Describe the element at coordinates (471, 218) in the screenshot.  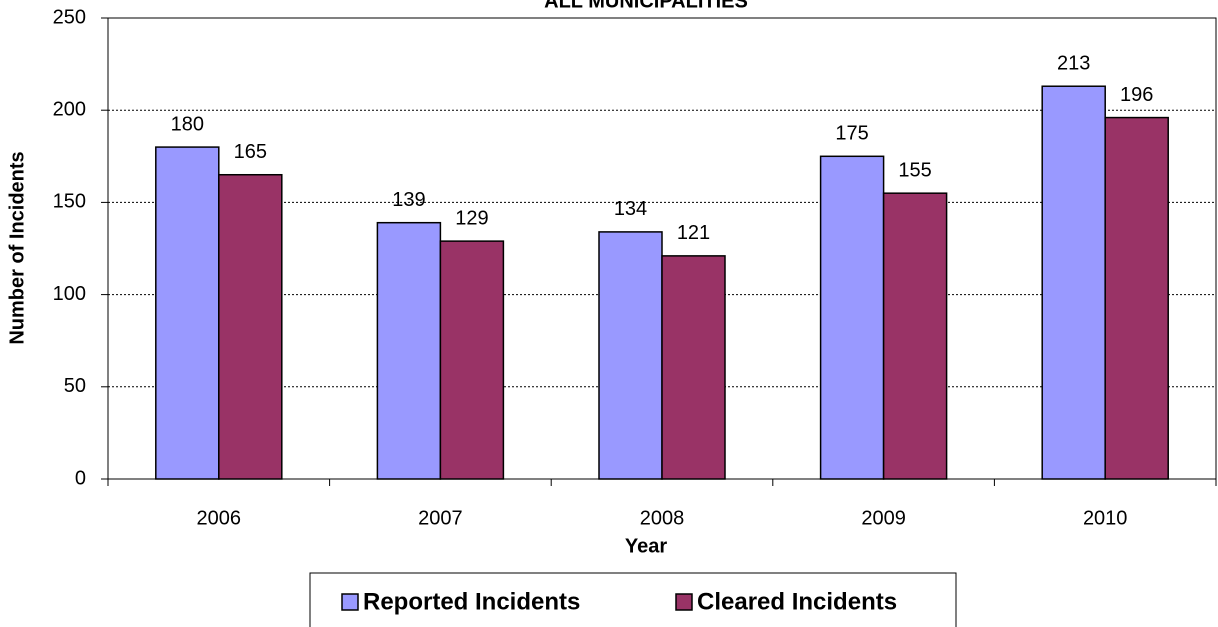
I see `data-label: 129` at that location.